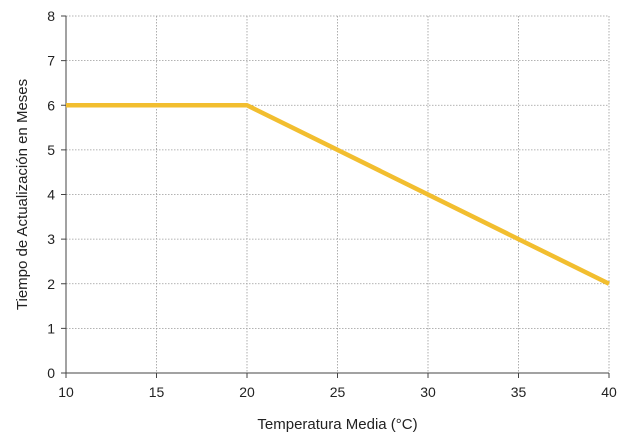 Image resolution: width=619 pixels, height=434 pixels. What do you see at coordinates (51, 284) in the screenshot?
I see `y-tick-label: 2` at bounding box center [51, 284].